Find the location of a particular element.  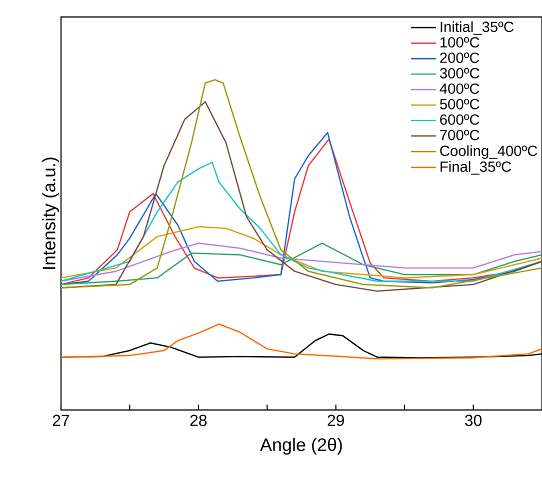

legend-label: Final_35ºC is located at coordinates (476, 168).